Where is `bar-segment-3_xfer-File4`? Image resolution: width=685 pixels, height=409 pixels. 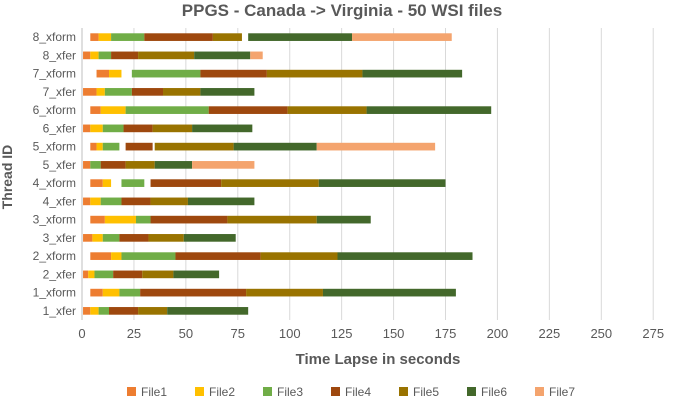 bar-segment-3_xfer-File4 is located at coordinates (134, 238).